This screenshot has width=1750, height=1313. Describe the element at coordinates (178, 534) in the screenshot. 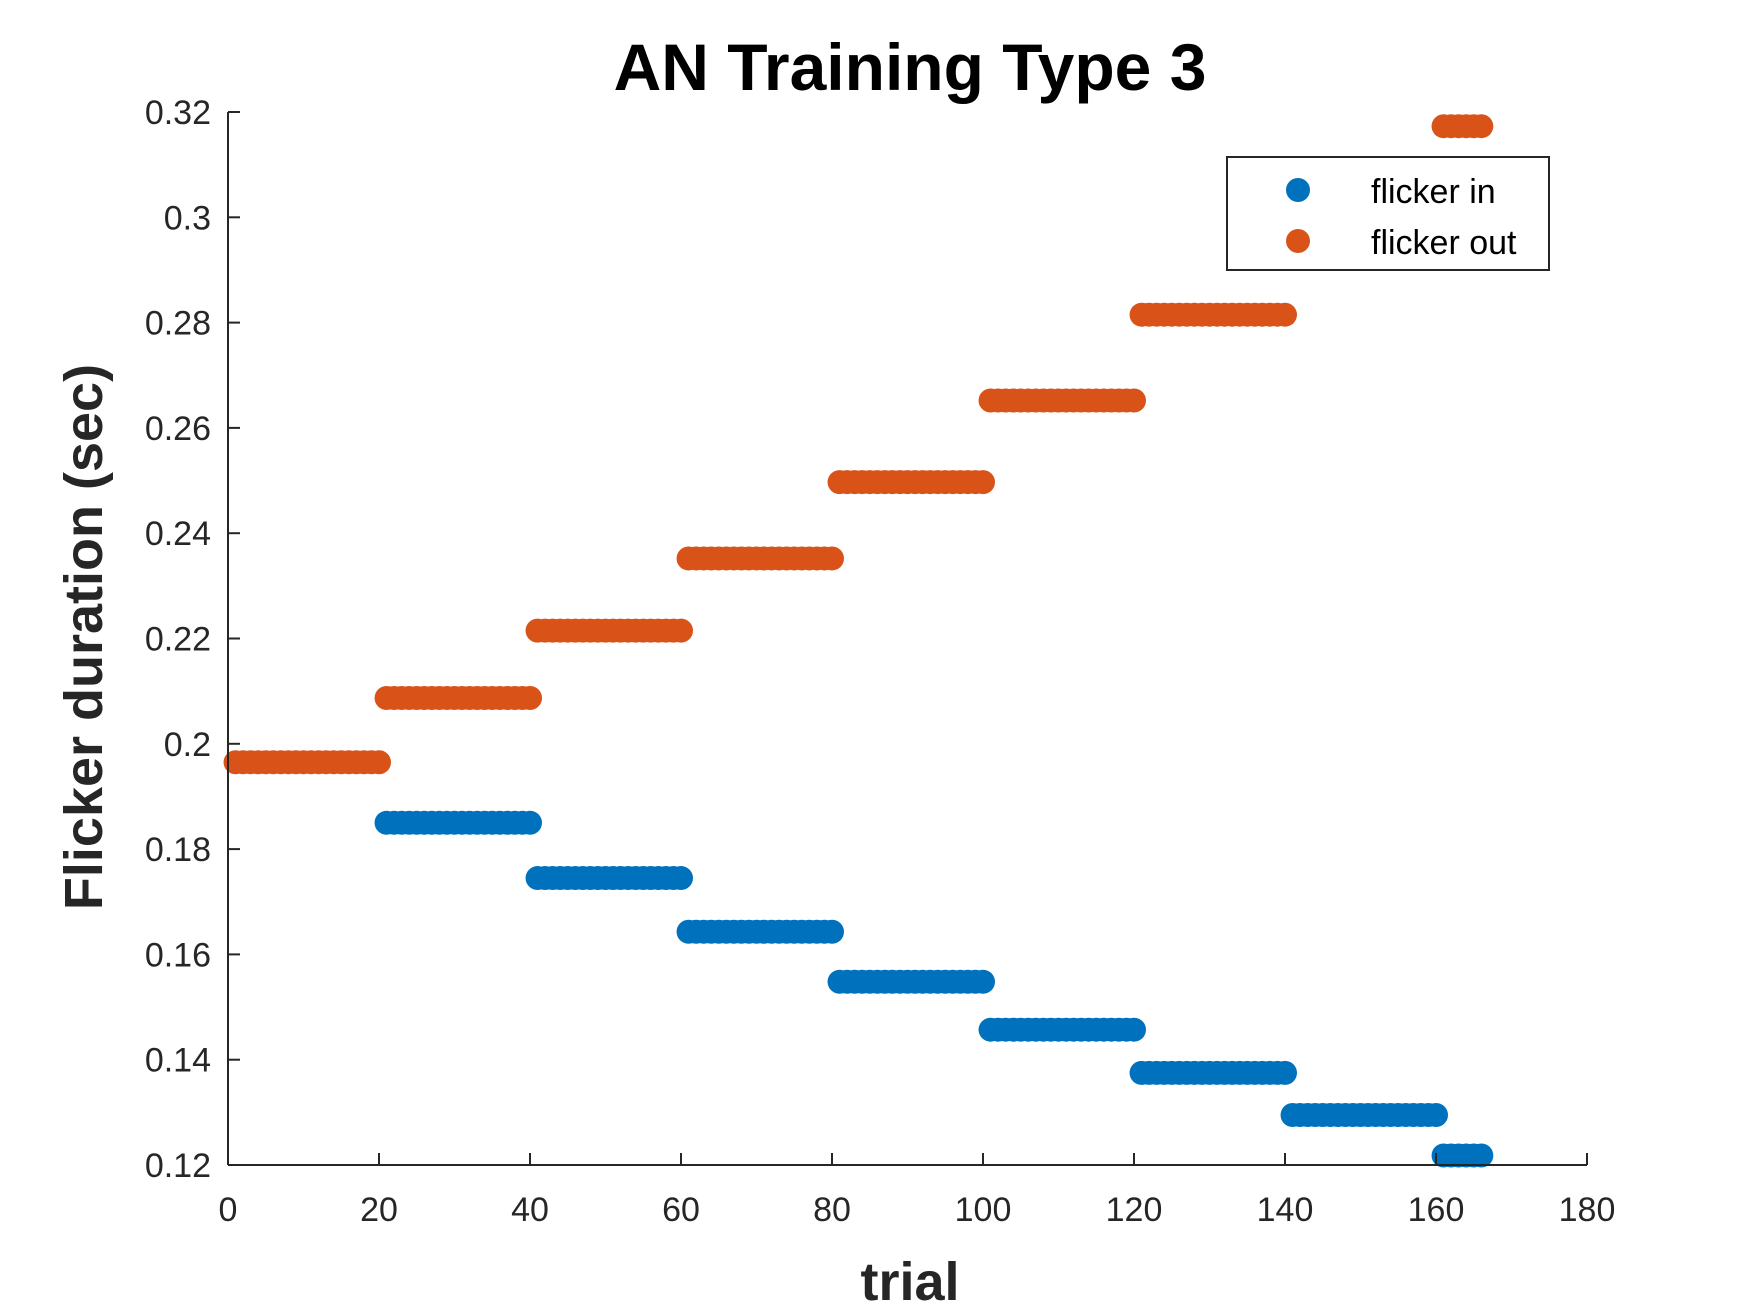

I see `y-tick-label: 0.24` at that location.